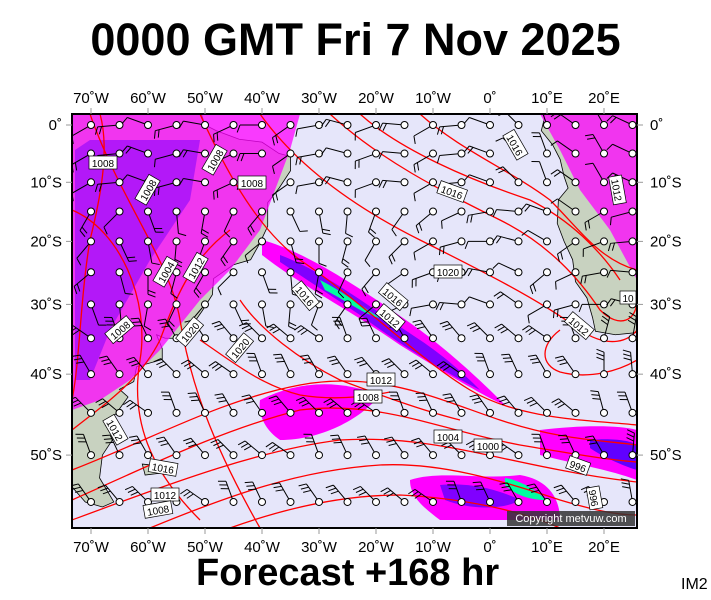 This screenshot has width=711, height=600. I want to click on isobar-label: 1008, so click(103, 162).